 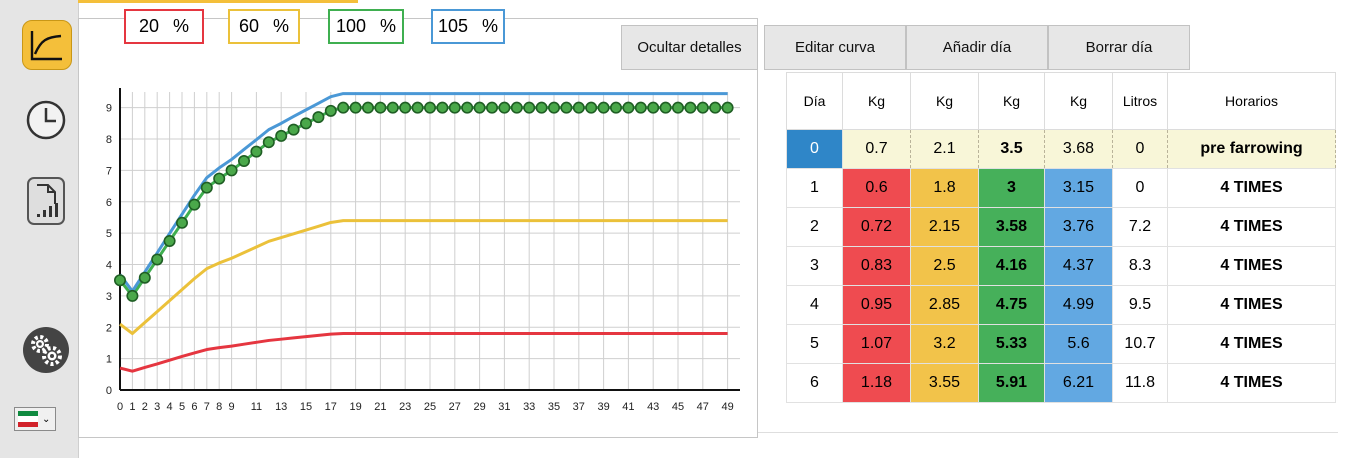 What do you see at coordinates (1011, 383) in the screenshot?
I see `cell-kg100: 5.91` at bounding box center [1011, 383].